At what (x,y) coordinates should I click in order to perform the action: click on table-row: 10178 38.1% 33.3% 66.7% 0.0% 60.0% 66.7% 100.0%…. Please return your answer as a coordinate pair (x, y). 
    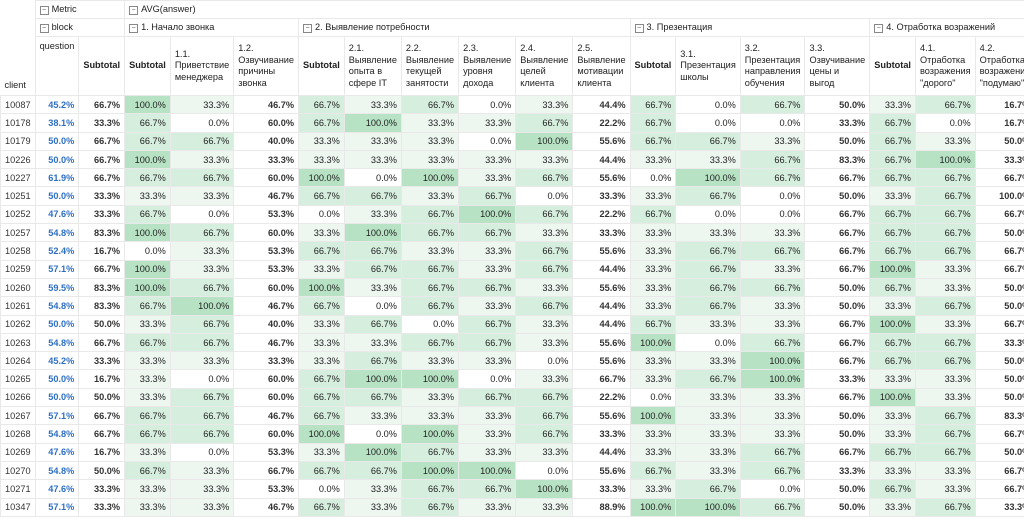
    Looking at the image, I should click on (512, 123).